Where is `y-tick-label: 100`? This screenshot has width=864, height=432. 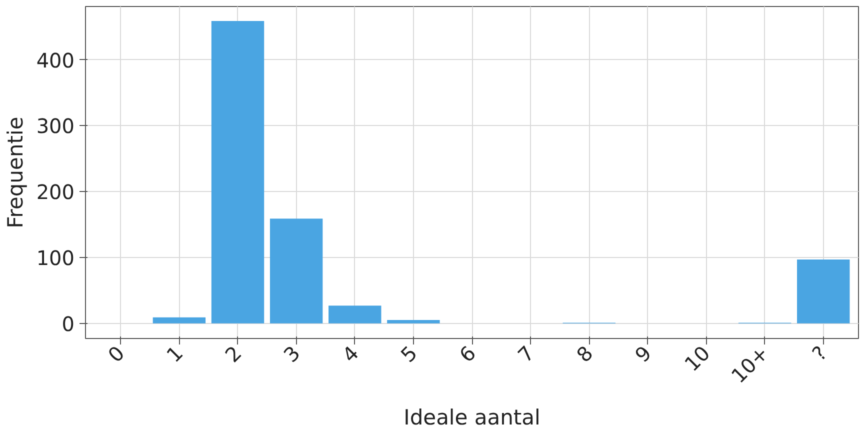 y-tick-label: 100 is located at coordinates (55, 258).